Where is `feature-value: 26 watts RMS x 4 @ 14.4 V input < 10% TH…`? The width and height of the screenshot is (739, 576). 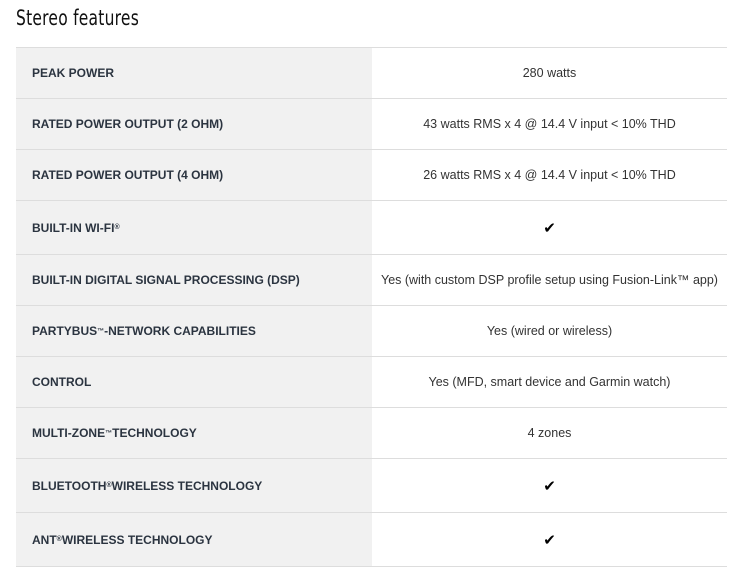
feature-value: 26 watts RMS x 4 @ 14.4 V input < 10% TH… is located at coordinates (549, 175).